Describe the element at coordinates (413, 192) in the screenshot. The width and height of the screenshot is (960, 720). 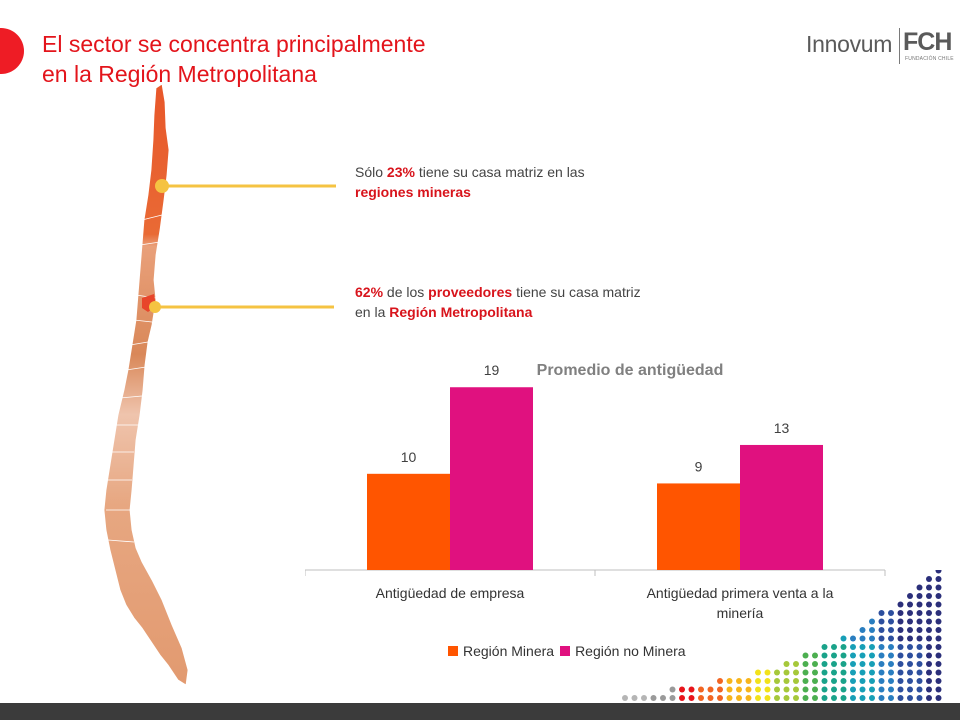
I see `mining-note-strong: regiones mineras` at that location.